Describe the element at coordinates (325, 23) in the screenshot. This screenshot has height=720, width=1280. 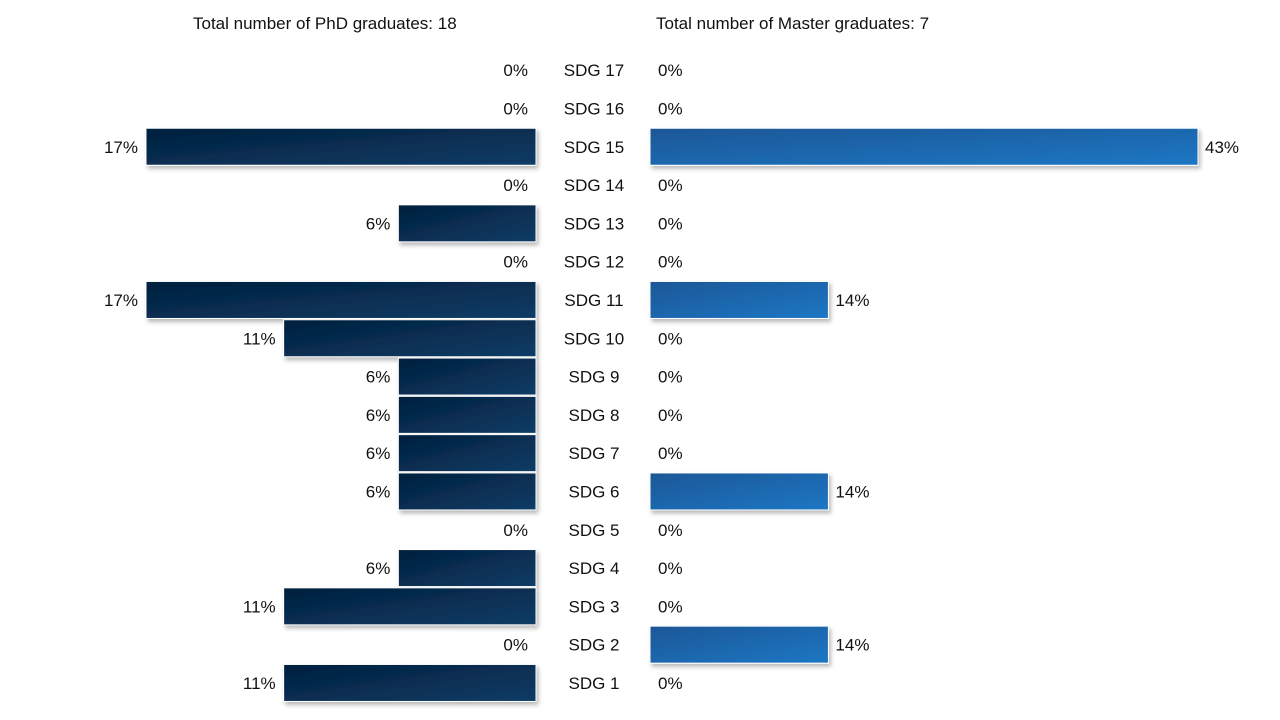
I see `phd-total-header: Total number of PhD graduates: 18` at that location.